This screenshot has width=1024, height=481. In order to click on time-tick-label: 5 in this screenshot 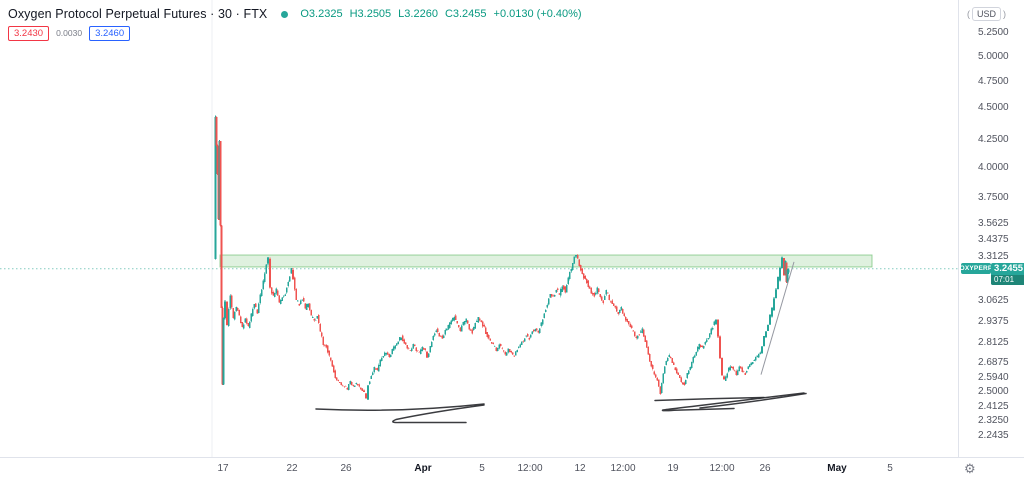, I will do `click(482, 468)`.